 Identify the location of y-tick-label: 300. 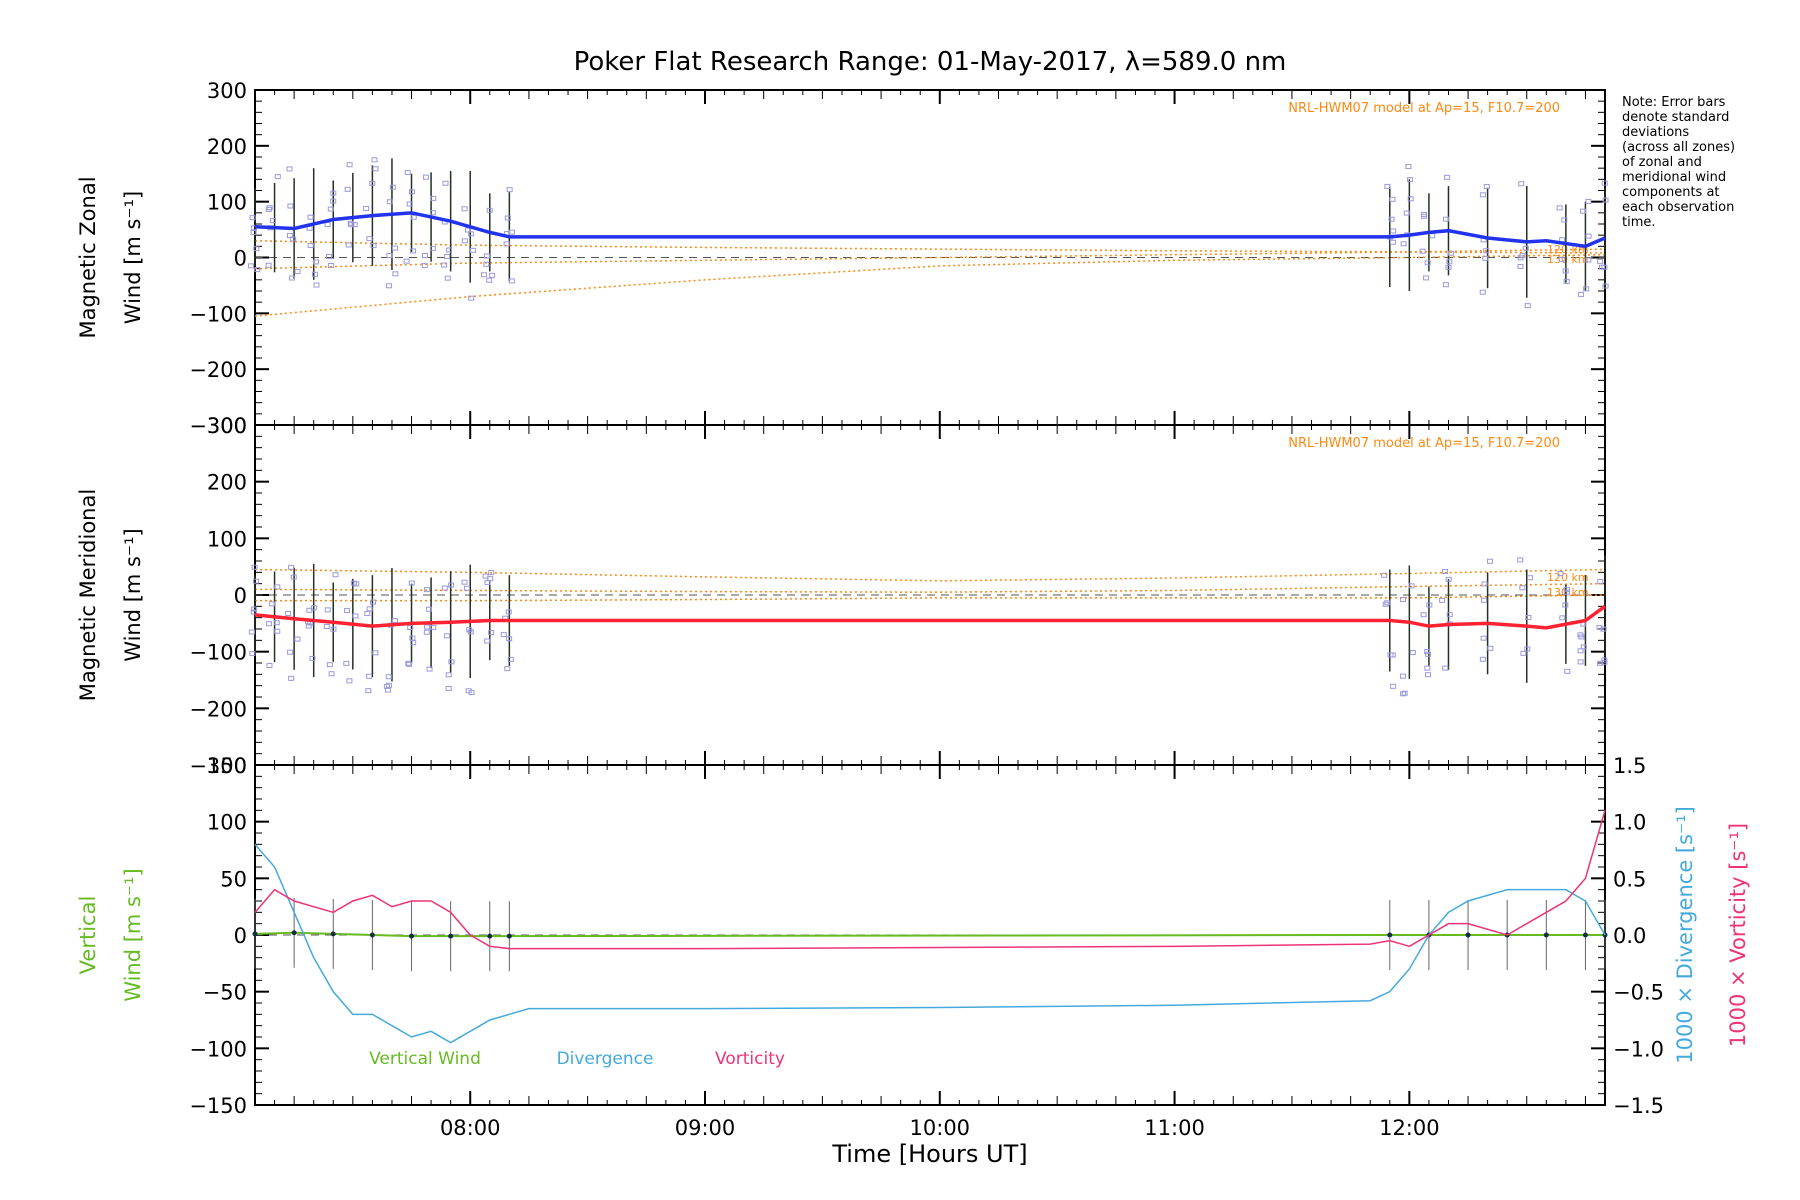
(227, 426).